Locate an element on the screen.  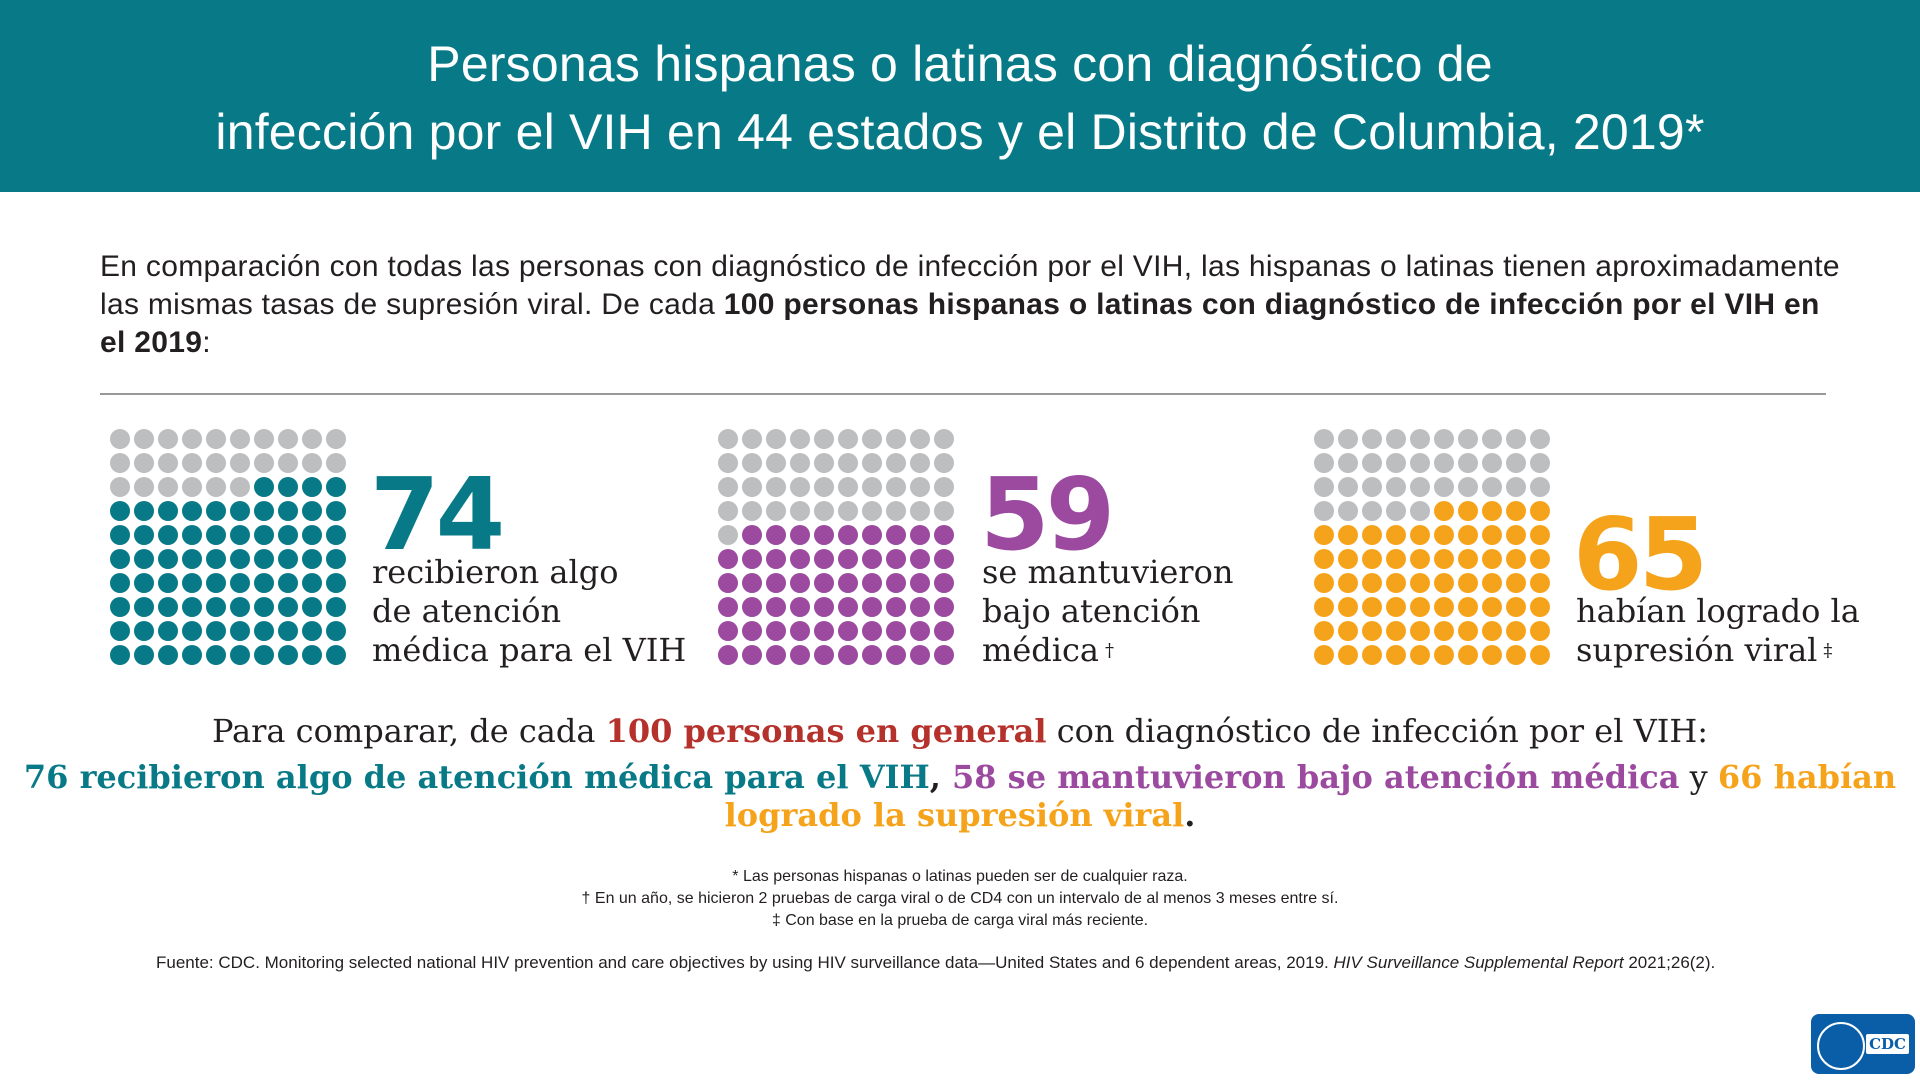
stat-label-care-line2: de atención is located at coordinates (467, 611).